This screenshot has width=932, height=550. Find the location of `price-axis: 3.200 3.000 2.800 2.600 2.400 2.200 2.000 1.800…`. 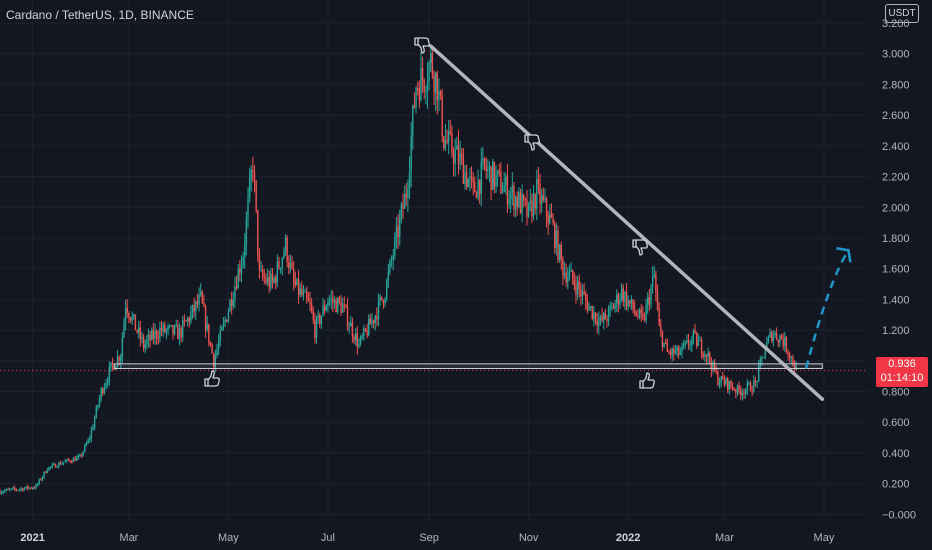

price-axis: 3.200 3.000 2.800 2.600 2.400 2.200 2.000 1.800… is located at coordinates (899, 269).